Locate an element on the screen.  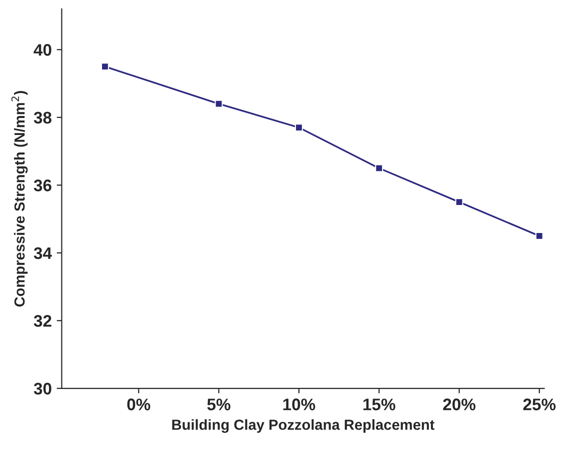
x-tick-label: 15% is located at coordinates (379, 404).